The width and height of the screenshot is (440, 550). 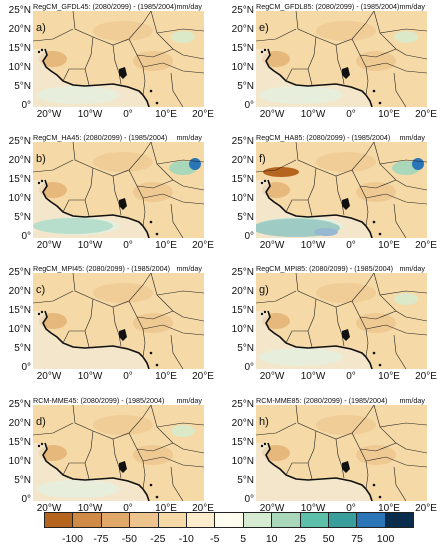 I want to click on panel-title: RegCM_GFDL45: (2080/2099) - (1985/2004), so click(x=105, y=6).